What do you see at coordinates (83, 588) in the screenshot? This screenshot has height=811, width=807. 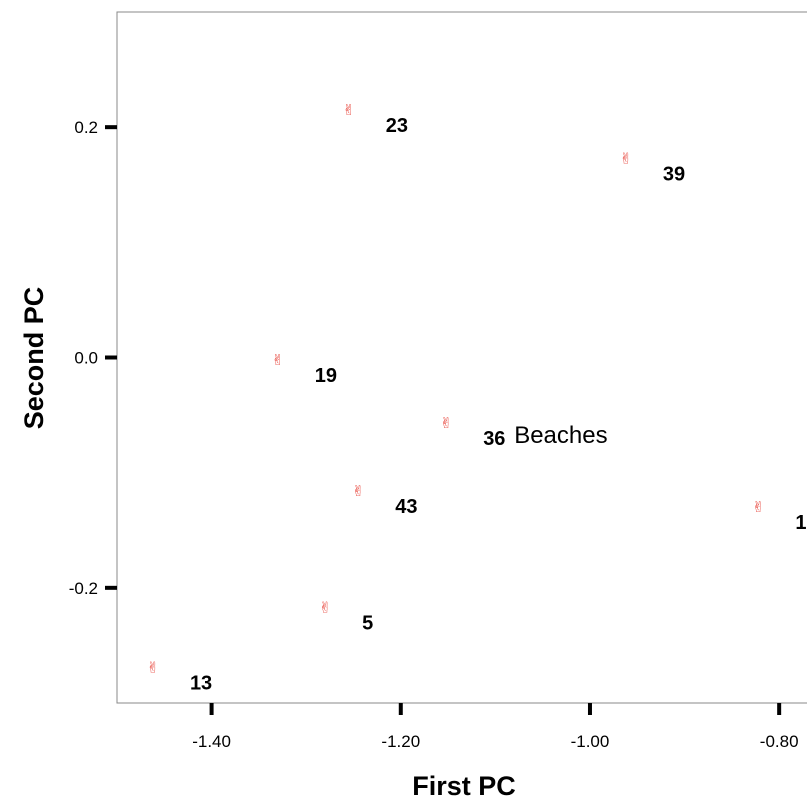 I see `y-tick-label: -0.2` at bounding box center [83, 588].